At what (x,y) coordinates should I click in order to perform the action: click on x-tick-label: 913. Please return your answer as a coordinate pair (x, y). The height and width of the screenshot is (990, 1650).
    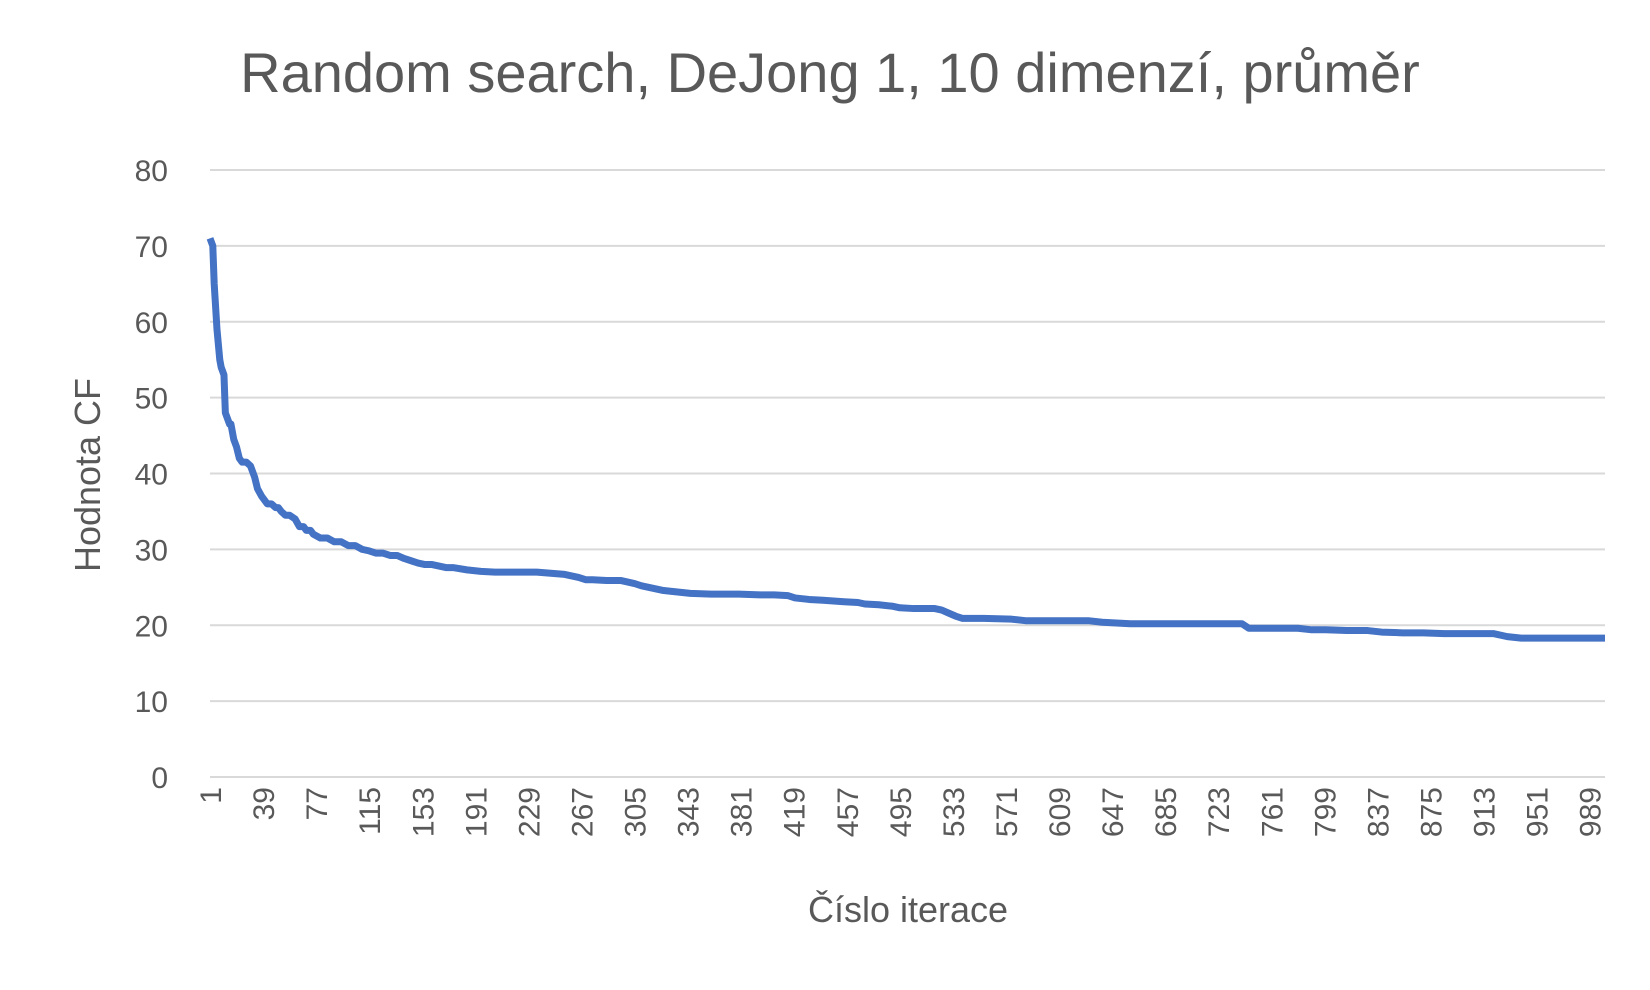
    Looking at the image, I should click on (1485, 812).